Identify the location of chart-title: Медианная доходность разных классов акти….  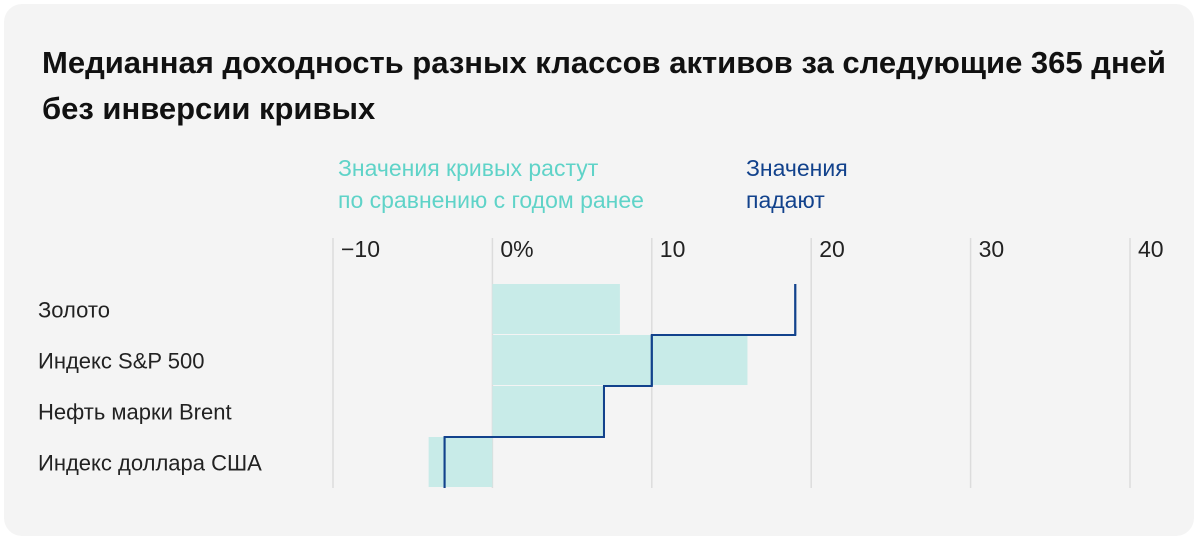
(604, 85).